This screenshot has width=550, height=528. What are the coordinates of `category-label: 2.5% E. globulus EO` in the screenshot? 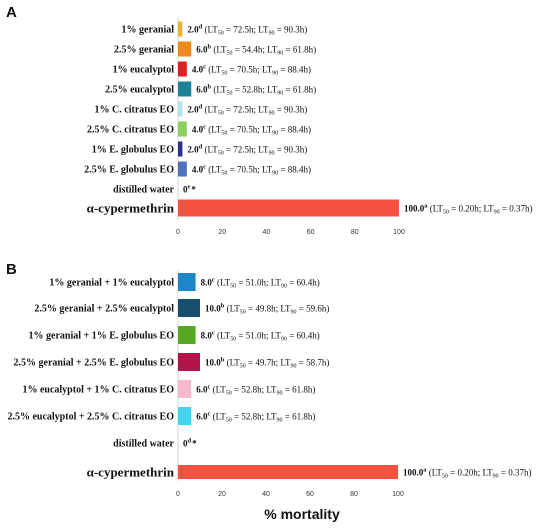 It's located at (129, 170).